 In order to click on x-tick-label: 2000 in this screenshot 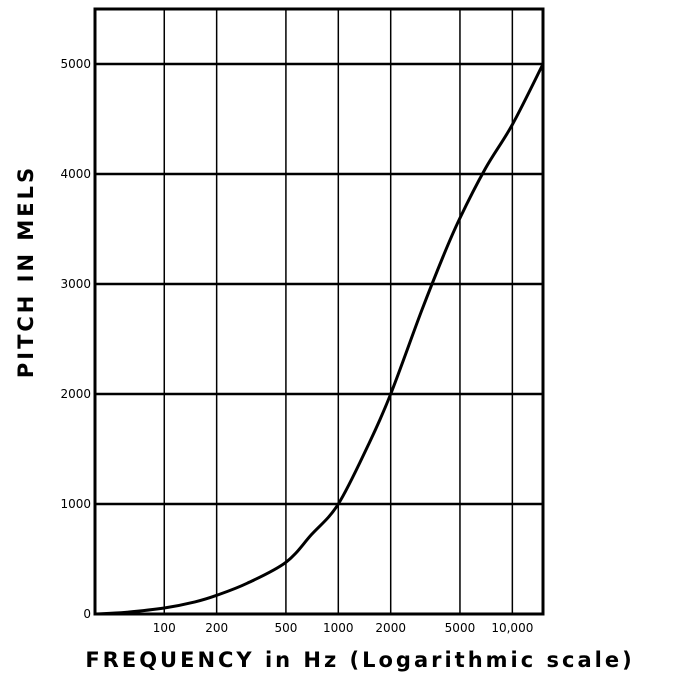, I will do `click(390, 628)`.